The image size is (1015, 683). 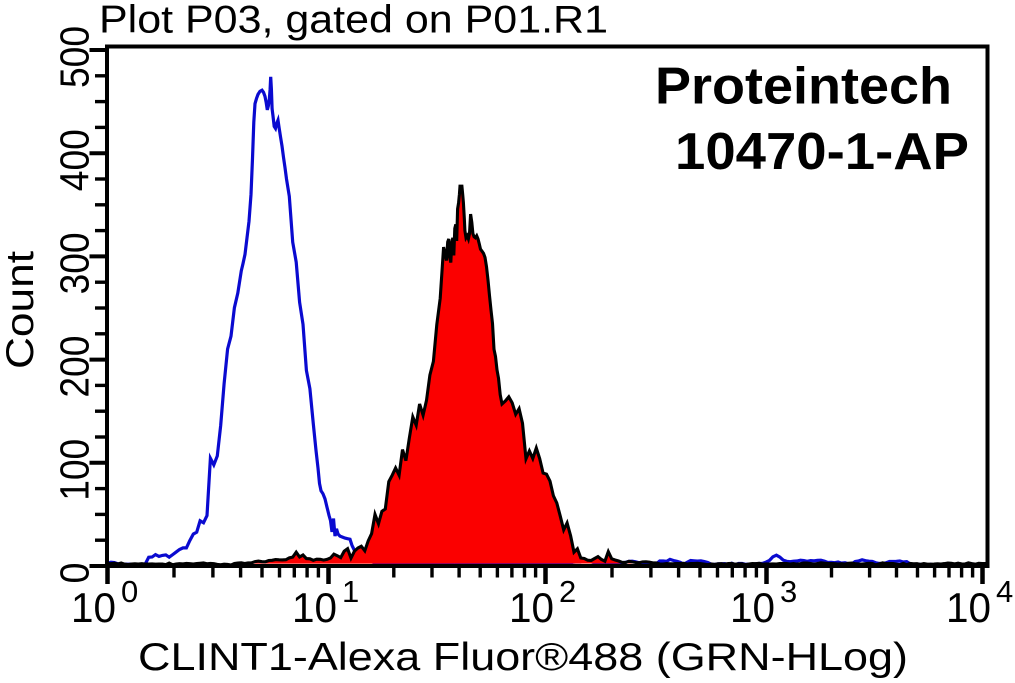 I want to click on svg-text:103: 10 3, so click(x=763, y=602).